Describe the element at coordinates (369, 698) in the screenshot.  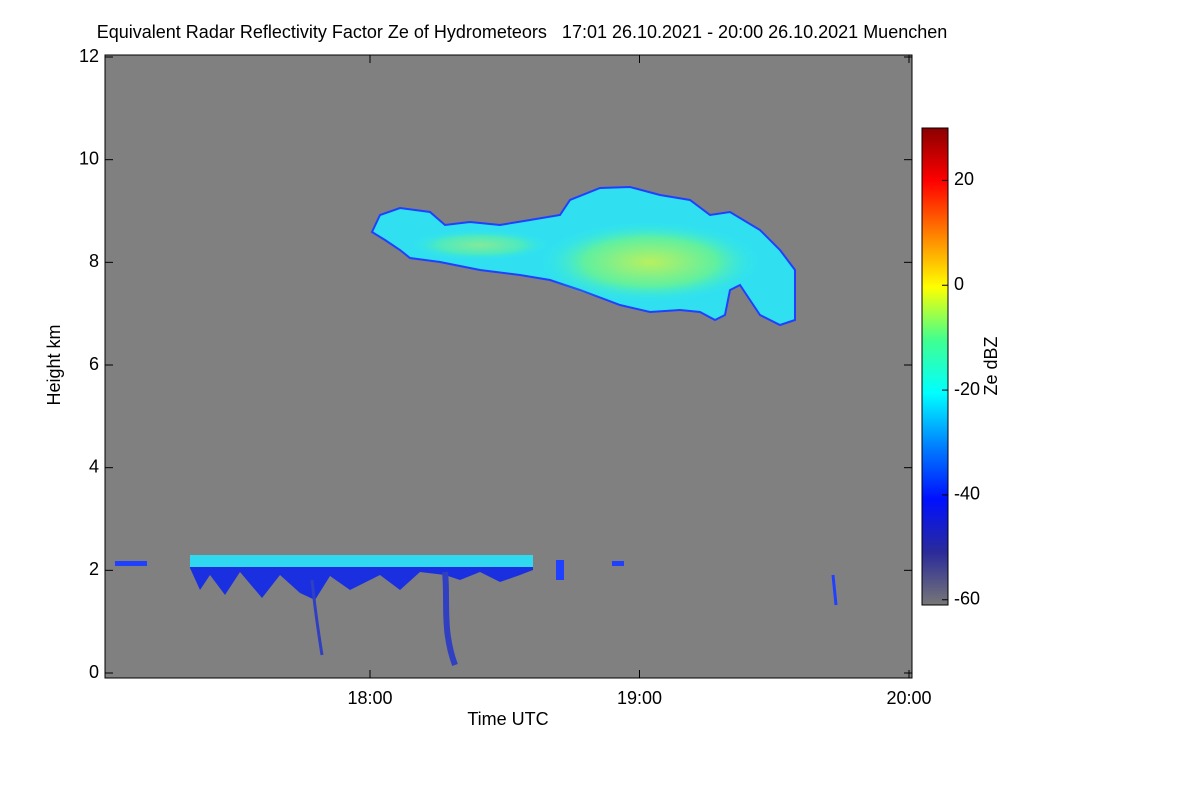
I see `x-tick-label: 18:00` at that location.